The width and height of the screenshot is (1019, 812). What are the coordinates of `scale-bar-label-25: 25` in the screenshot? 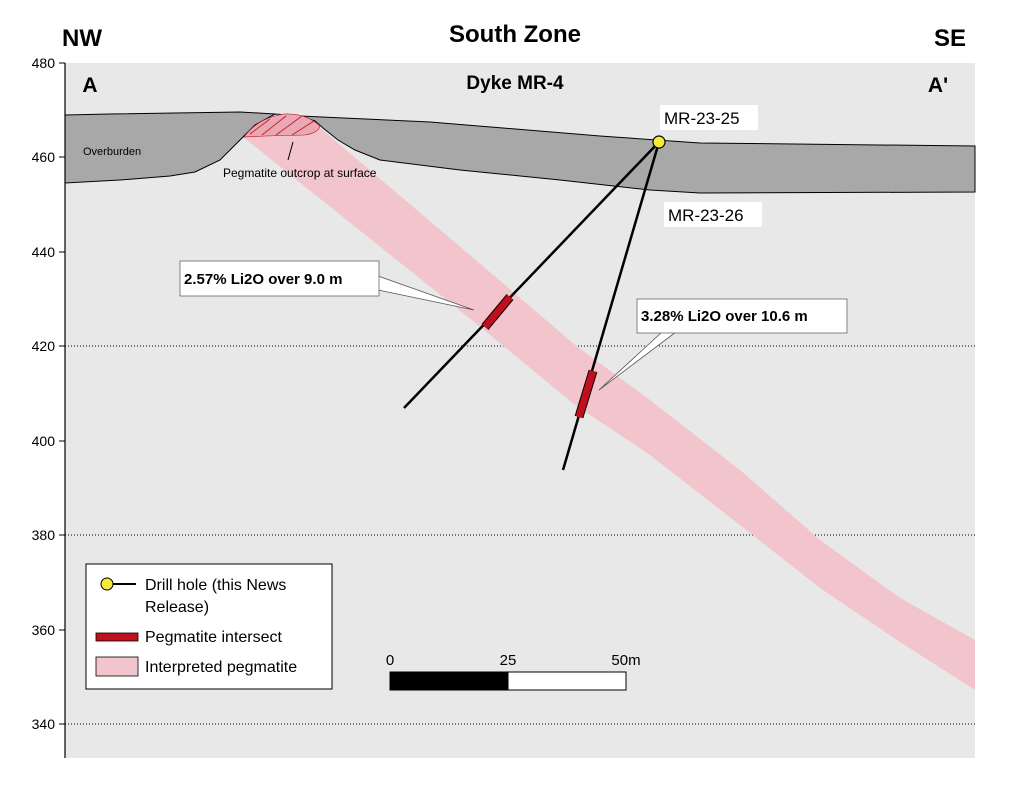 It's located at (508, 660).